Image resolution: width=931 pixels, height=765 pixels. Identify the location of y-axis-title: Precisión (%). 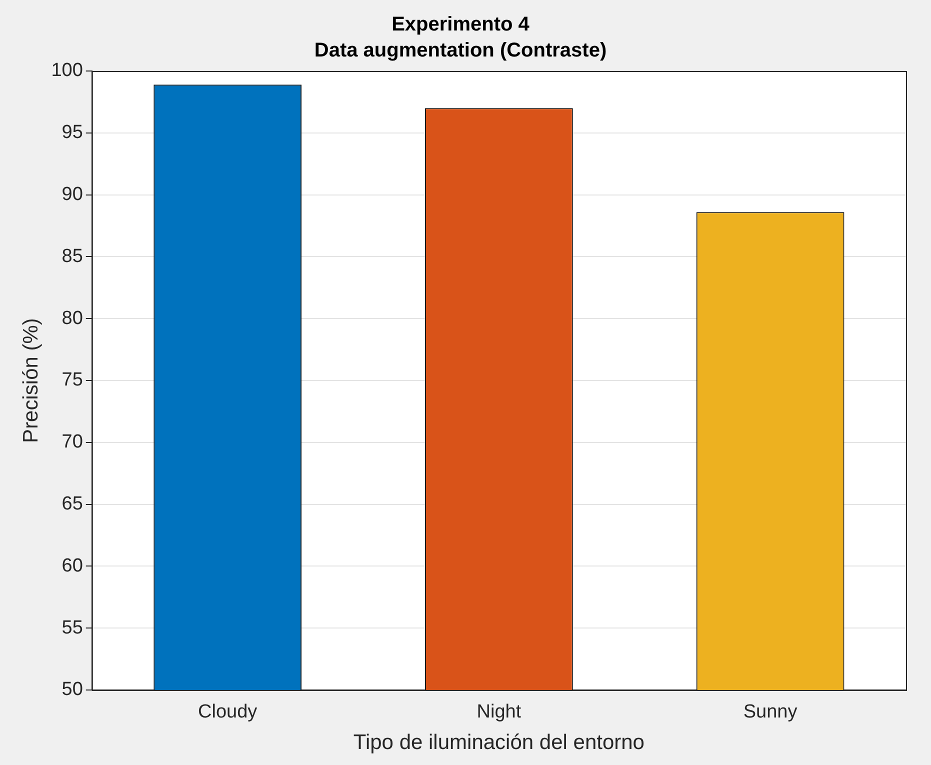
(30, 380).